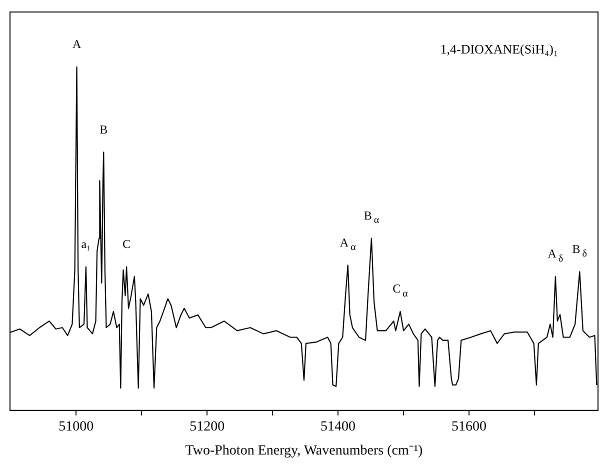  Describe the element at coordinates (126, 243) in the screenshot. I see `annotation: C` at that location.